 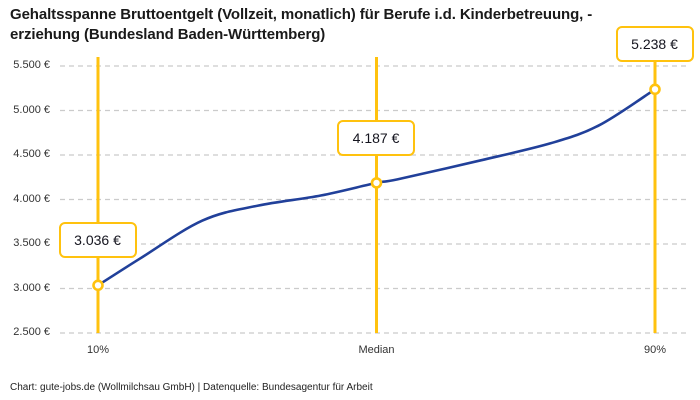 I want to click on y-tick-label: 3.500 €, so click(x=31, y=243).